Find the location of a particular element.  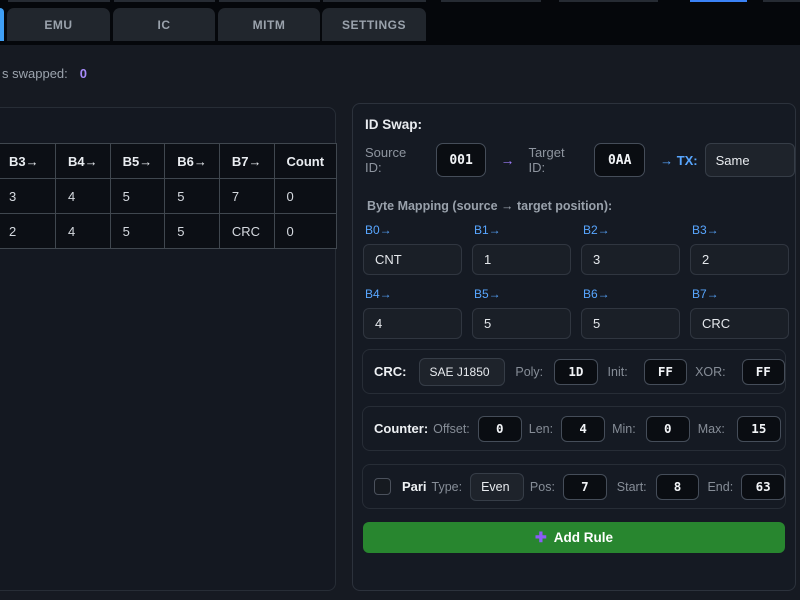

byte-label-b5: B5→ is located at coordinates (487, 294).